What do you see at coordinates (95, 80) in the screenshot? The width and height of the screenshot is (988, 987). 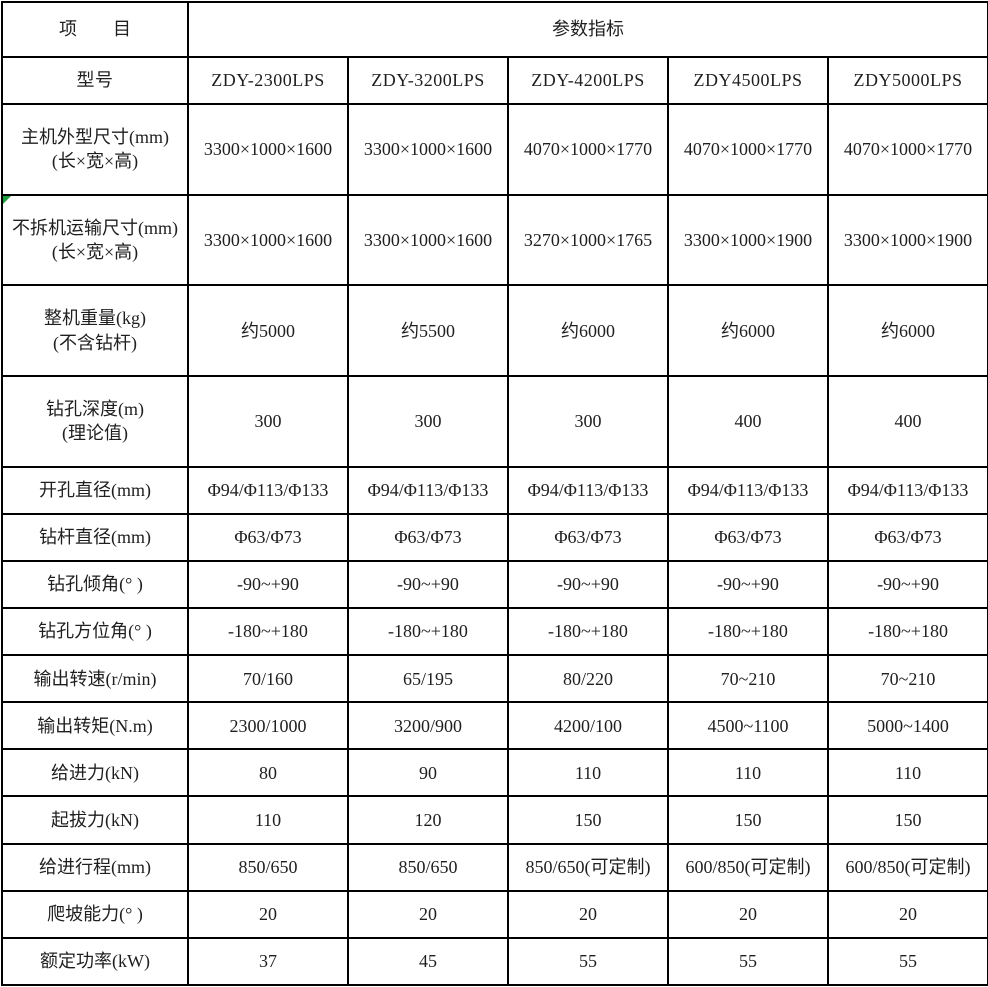 I see `model-row-label-cell: 型号` at bounding box center [95, 80].